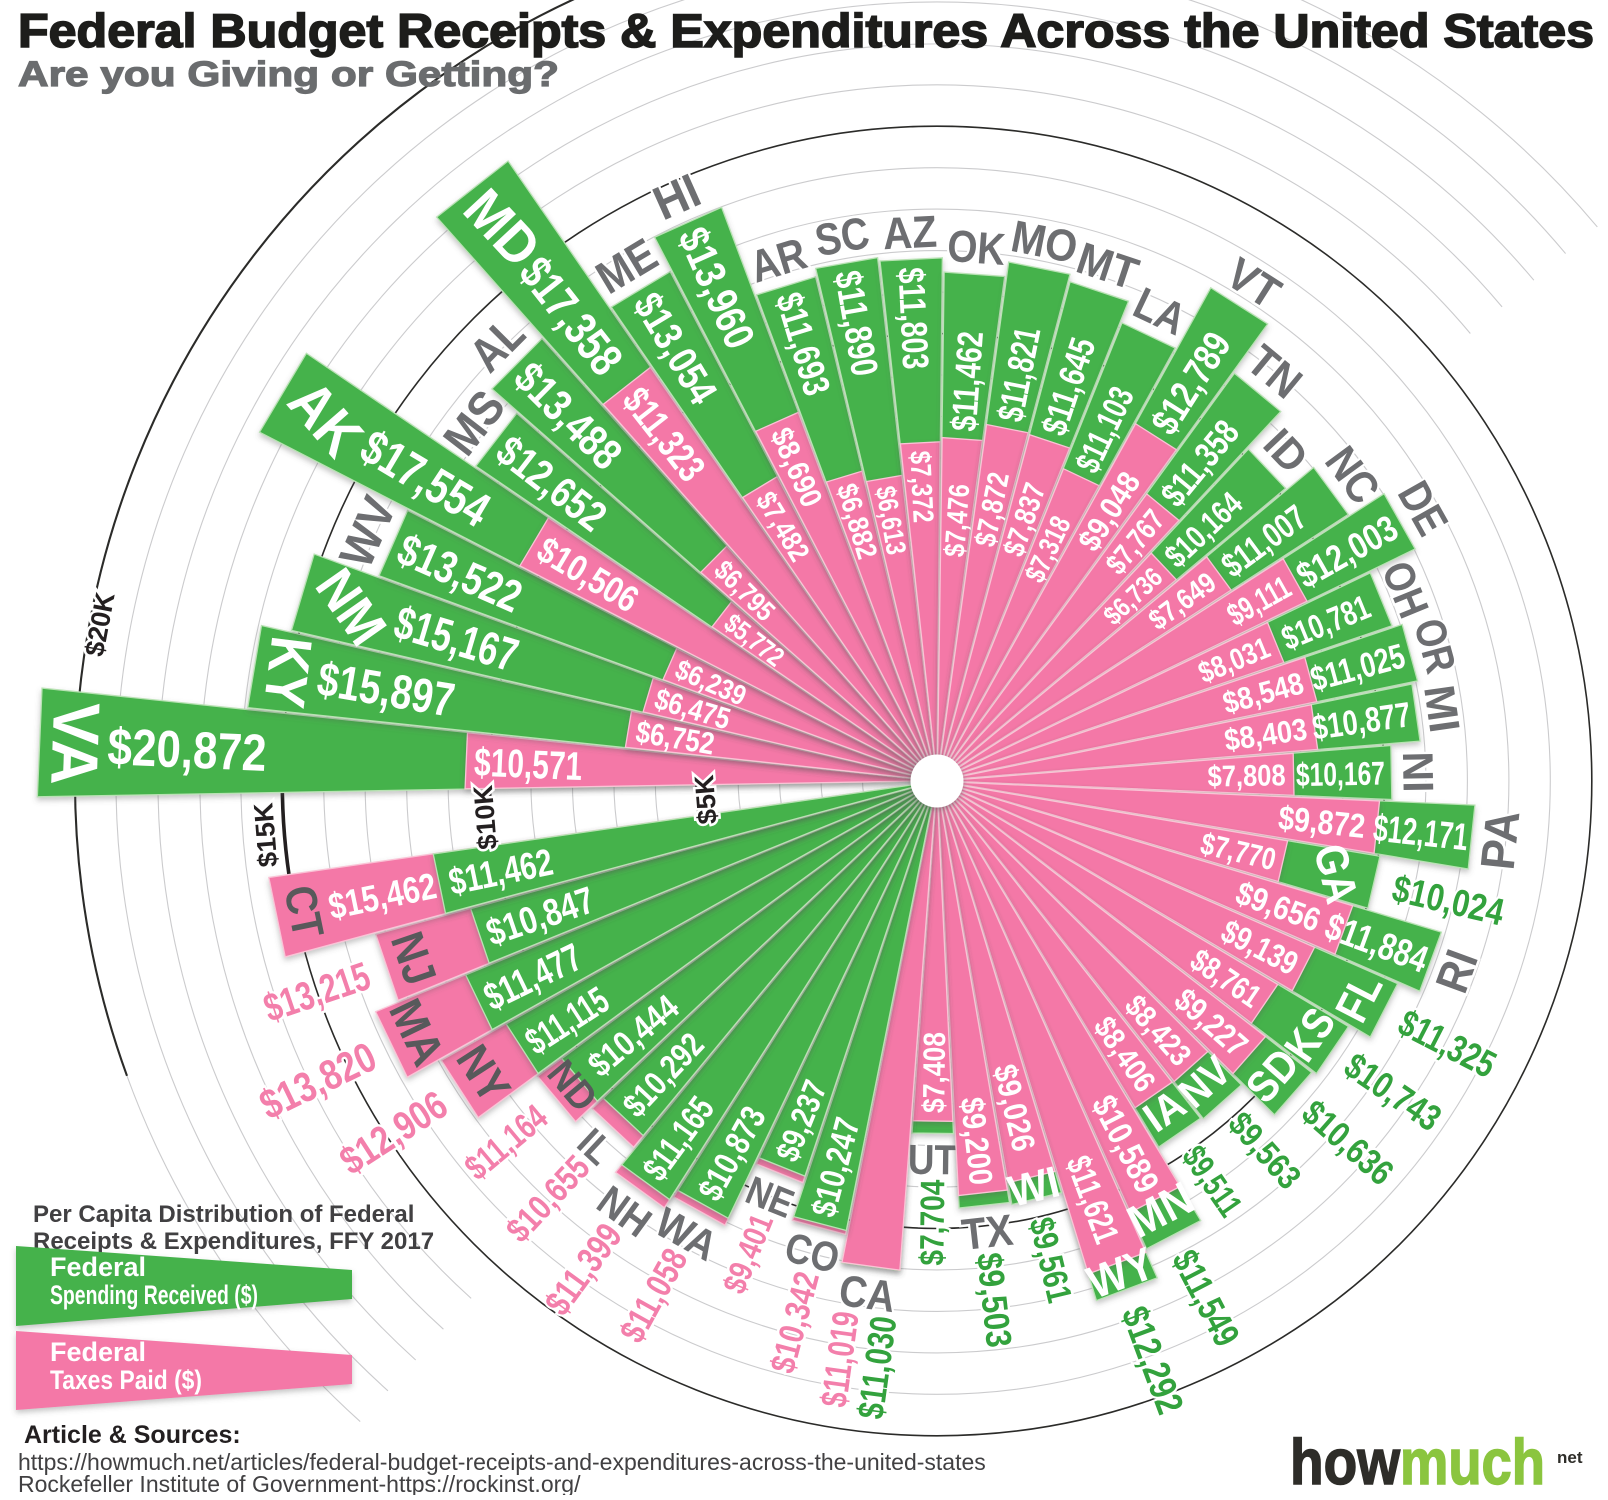 The height and width of the screenshot is (1500, 1608). Describe the element at coordinates (842, 237) in the screenshot. I see `svg-text: SC` at that location.